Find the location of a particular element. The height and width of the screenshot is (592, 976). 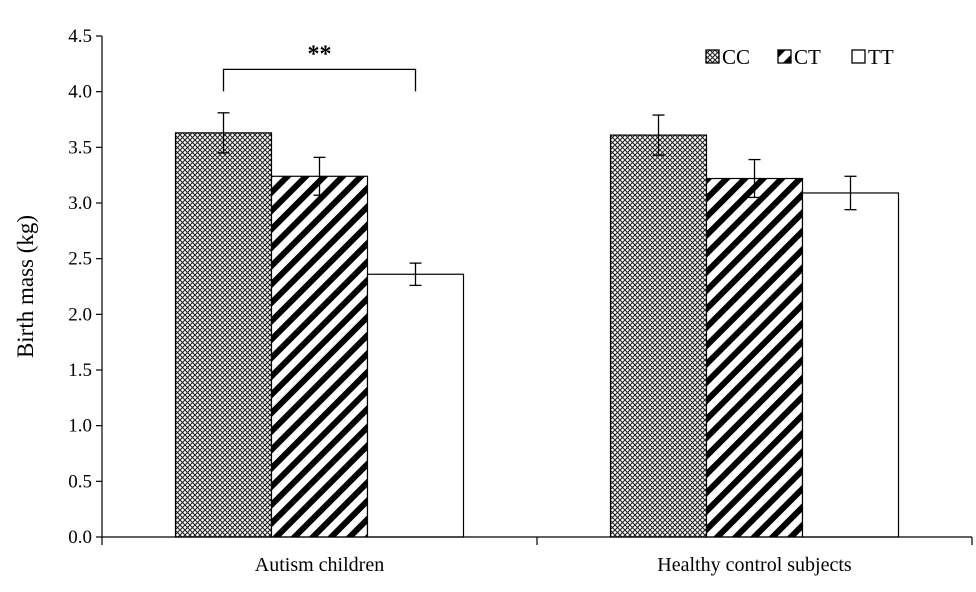

x-category-label: Autism children is located at coordinates (319, 565).